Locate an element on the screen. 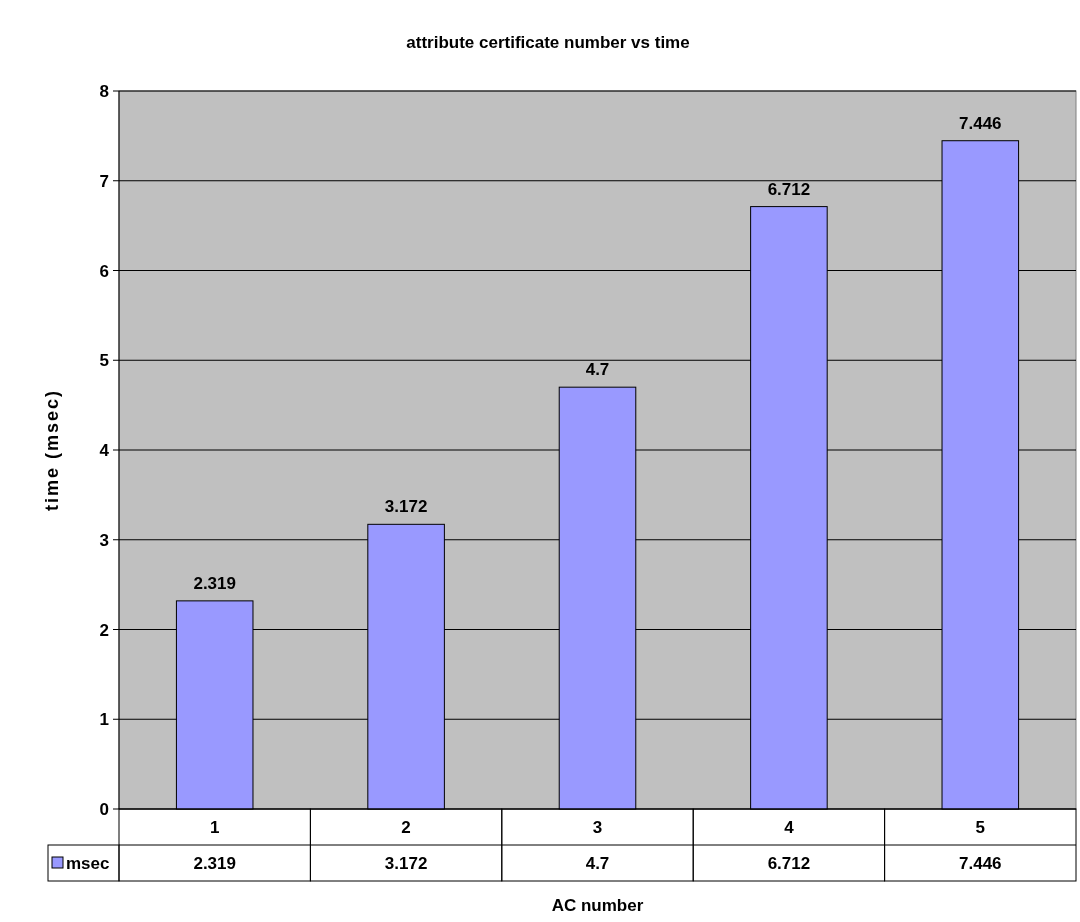  data-label: 6.712 is located at coordinates (789, 863).